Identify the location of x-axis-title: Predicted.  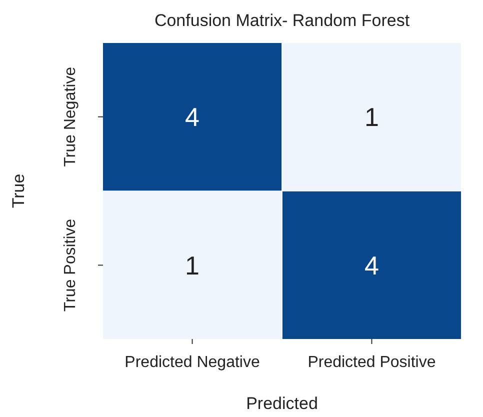
(282, 403).